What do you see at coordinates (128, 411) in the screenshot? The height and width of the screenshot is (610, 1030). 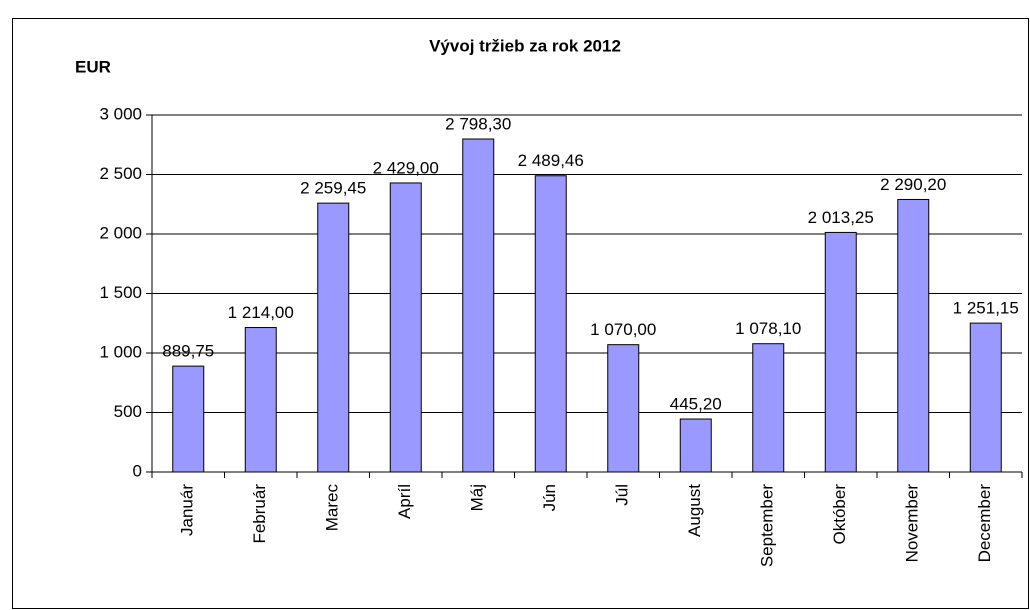 I see `y-tick-label: 500` at bounding box center [128, 411].